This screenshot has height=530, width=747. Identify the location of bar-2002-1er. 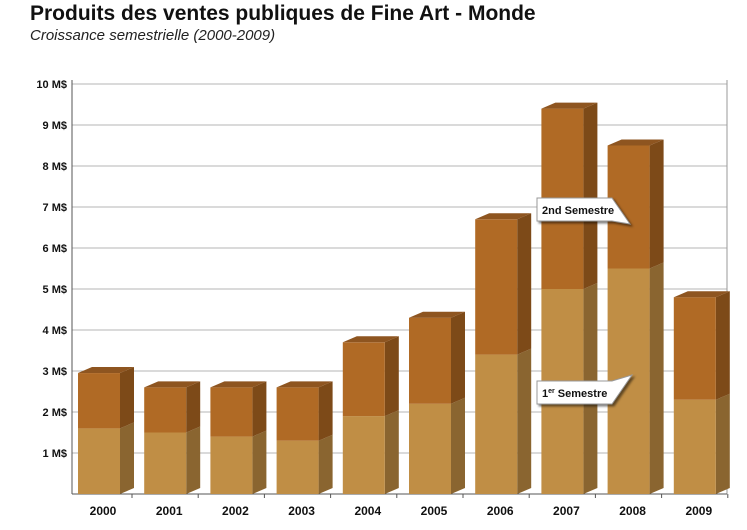
(231, 465).